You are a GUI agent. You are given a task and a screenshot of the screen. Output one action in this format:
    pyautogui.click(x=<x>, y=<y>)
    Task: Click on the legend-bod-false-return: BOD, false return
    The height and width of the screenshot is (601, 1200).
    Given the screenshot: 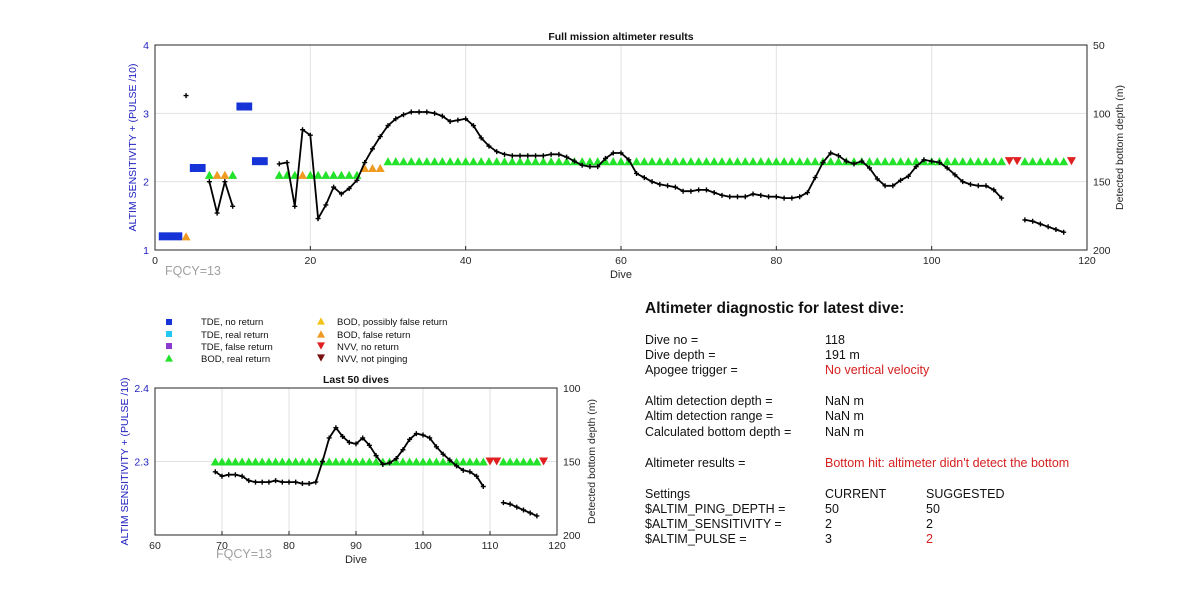 What is the action you would take?
    pyautogui.click(x=374, y=335)
    